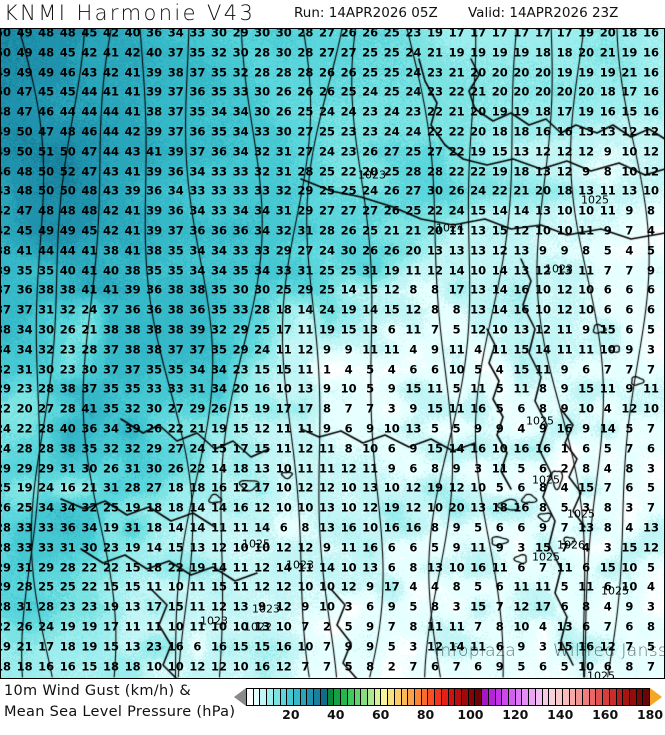 Image resolution: width=665 pixels, height=735 pixels. I want to click on gust-value: 7, so click(629, 270).